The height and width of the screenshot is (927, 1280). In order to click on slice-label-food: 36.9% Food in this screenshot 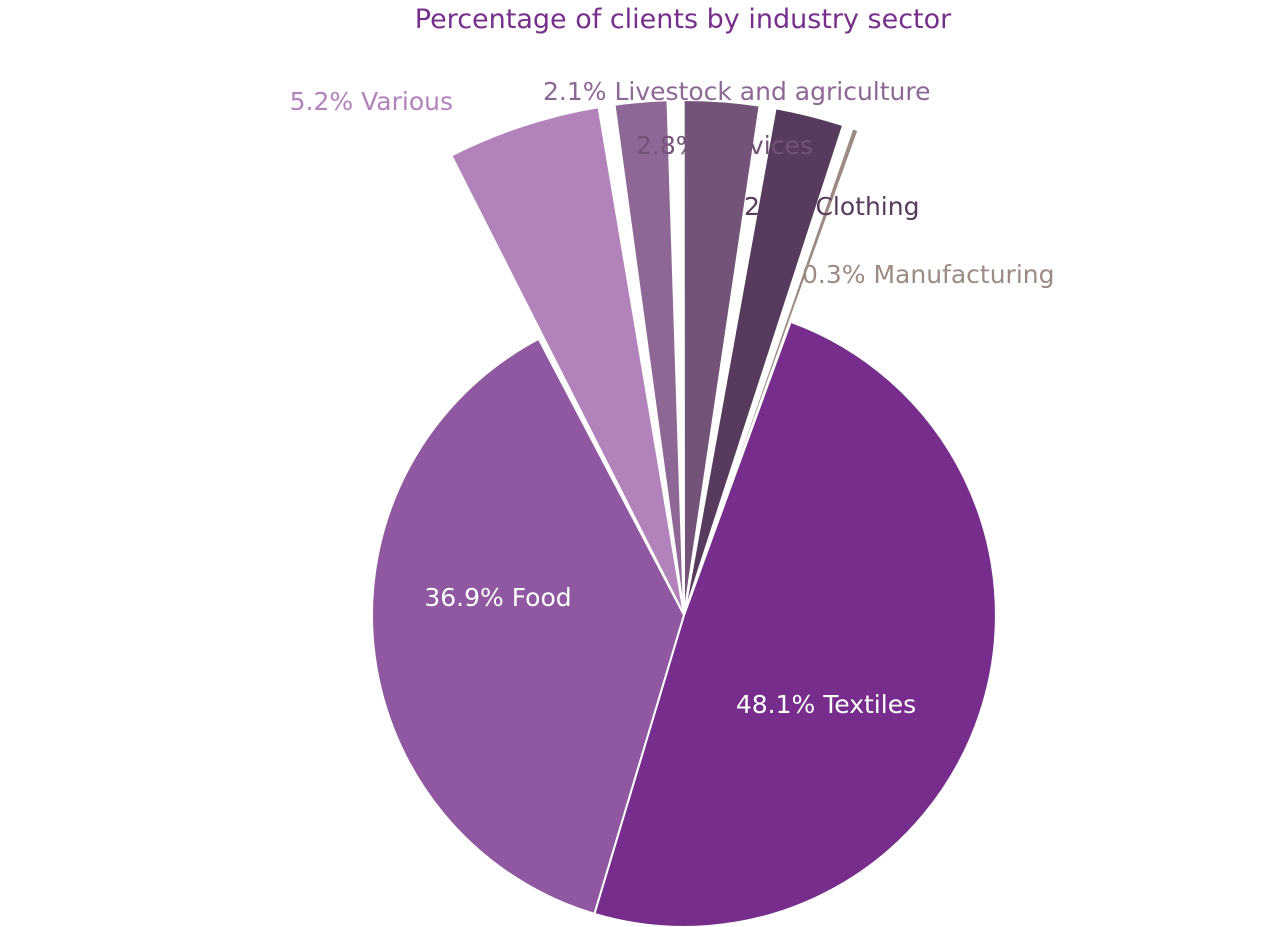, I will do `click(497, 597)`.